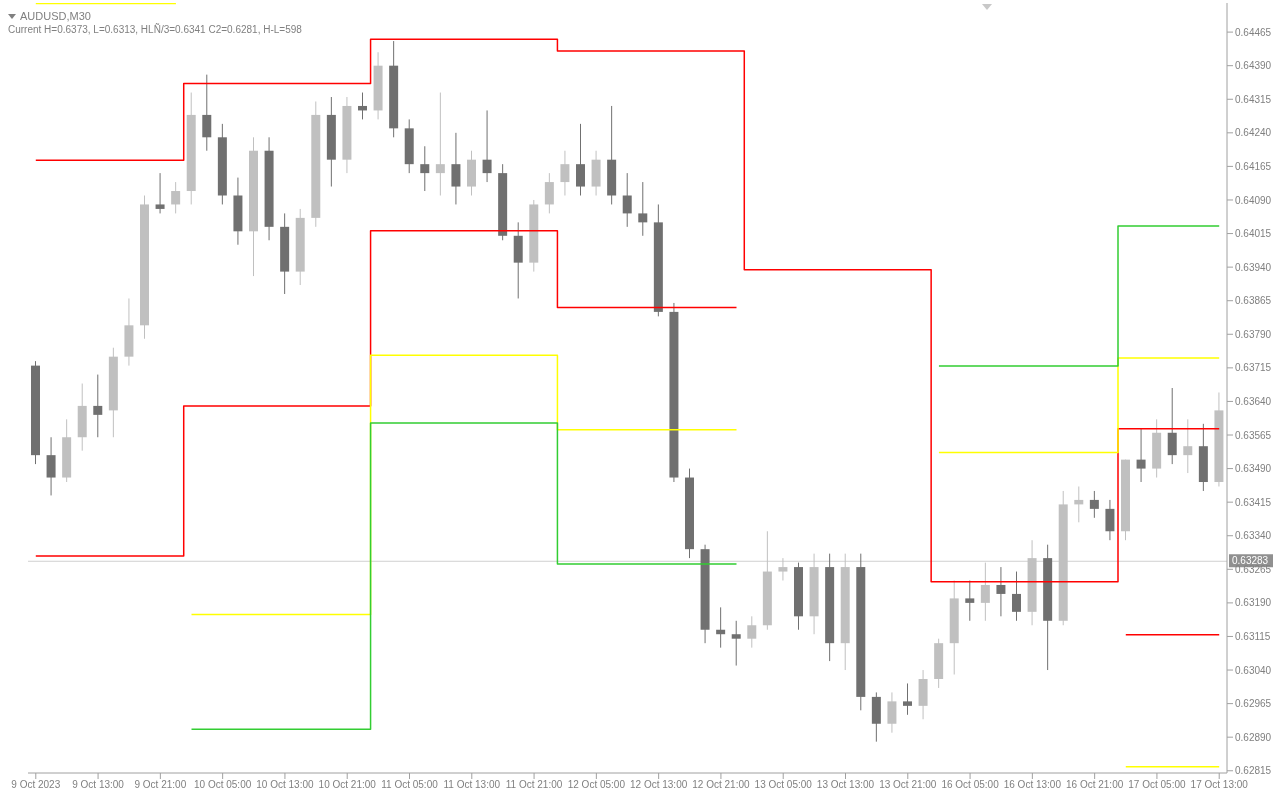  Describe the element at coordinates (223, 785) in the screenshot. I see `x-tick-label: 10 Oct 05:00` at that location.